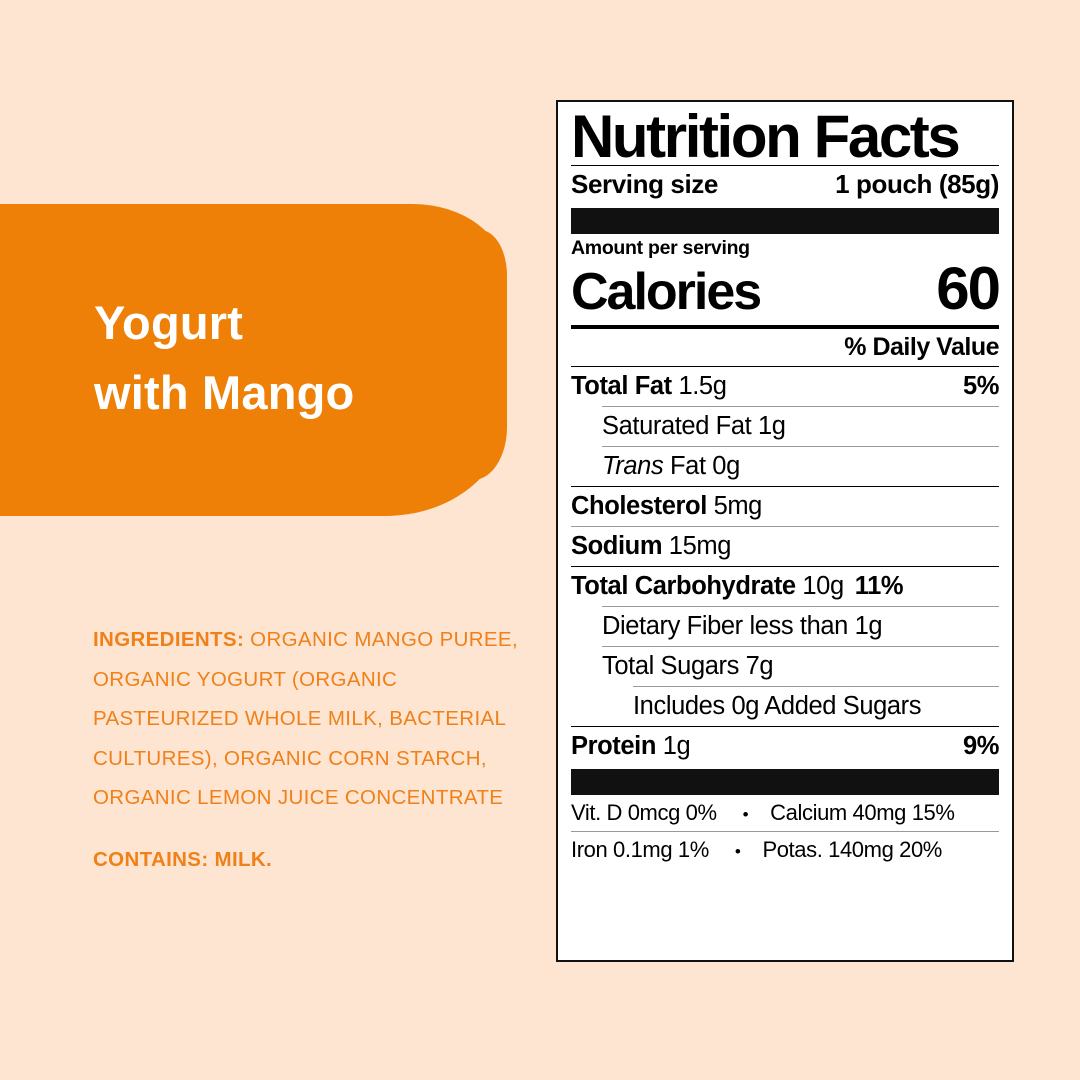 The height and width of the screenshot is (1080, 1080). What do you see at coordinates (766, 136) in the screenshot?
I see `nutrition-facts-title: Nutrition Facts` at bounding box center [766, 136].